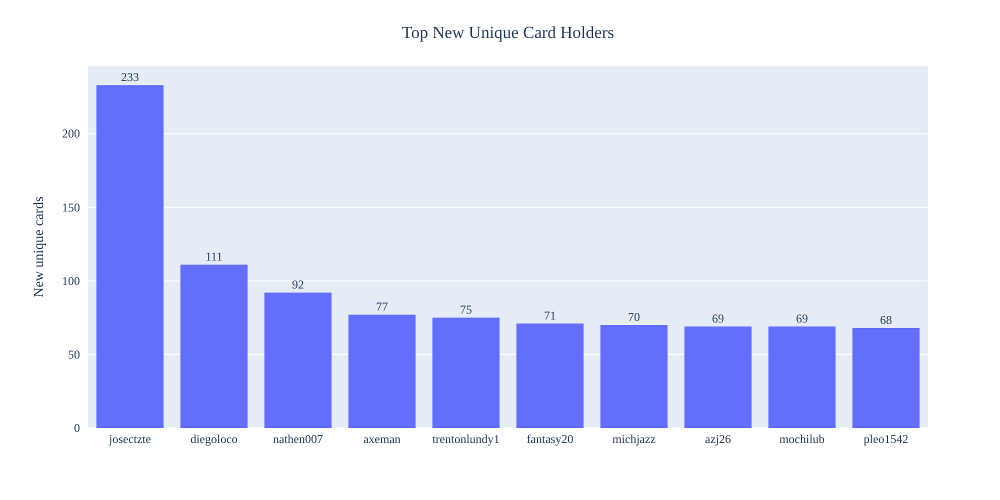 The height and width of the screenshot is (500, 1000). Describe the element at coordinates (886, 439) in the screenshot. I see `x-tick-label: pleo1542` at that location.